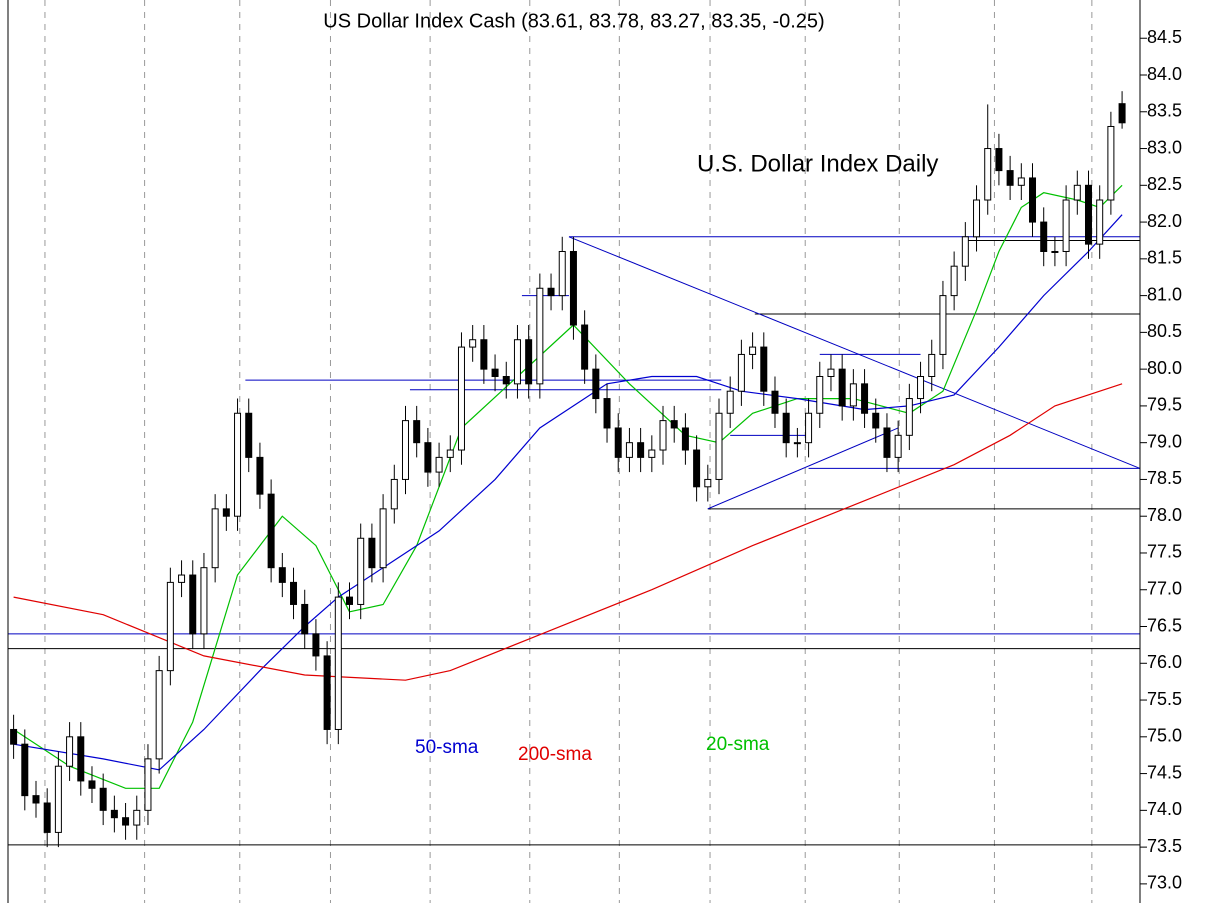  Describe the element at coordinates (1164, 331) in the screenshot. I see `y-tick-label: 80.5` at that location.